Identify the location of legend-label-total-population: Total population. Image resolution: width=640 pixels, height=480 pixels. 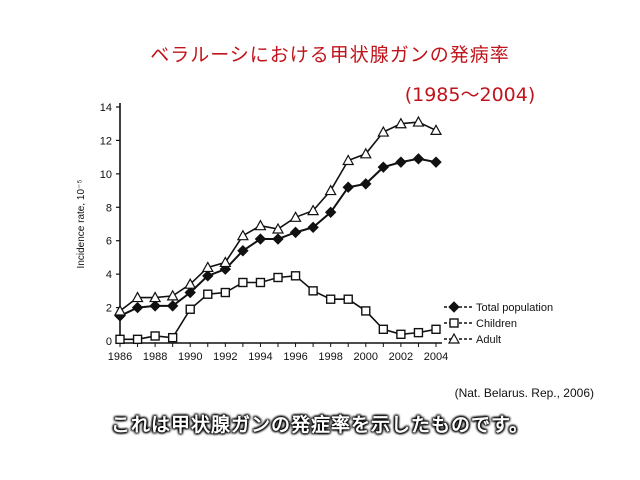
(514, 308).